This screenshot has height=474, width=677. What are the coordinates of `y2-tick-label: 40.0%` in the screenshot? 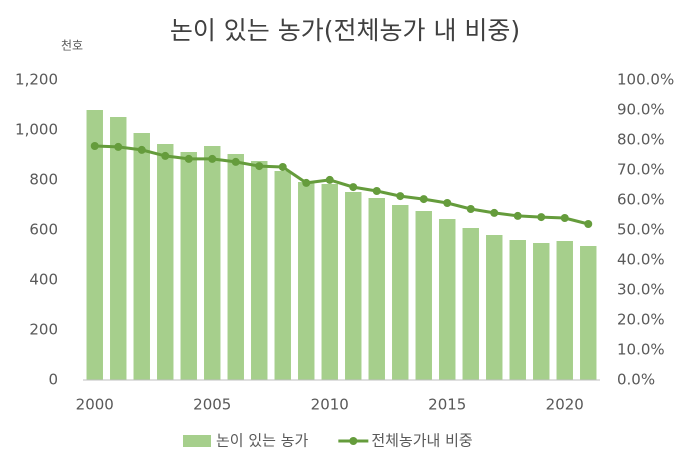 It's located at (641, 260).